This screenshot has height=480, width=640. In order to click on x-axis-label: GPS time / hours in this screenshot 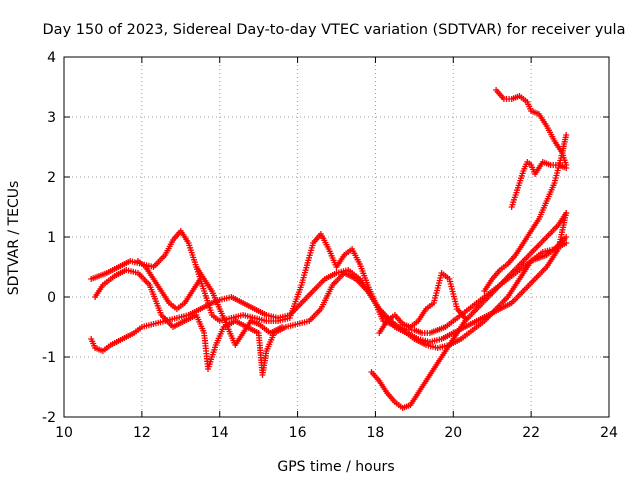, I will do `click(335, 467)`.